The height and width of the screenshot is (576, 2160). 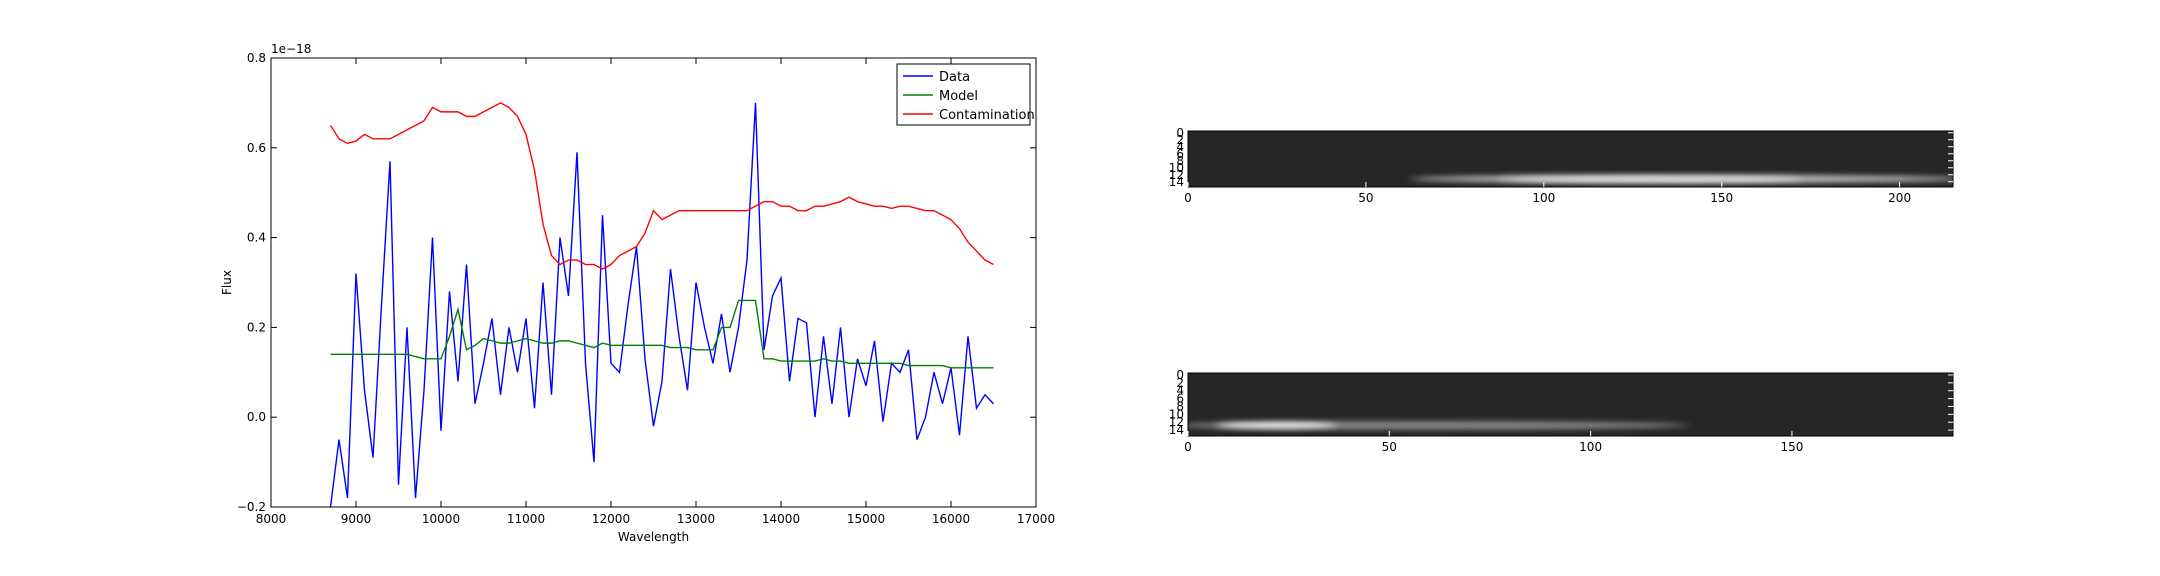 What do you see at coordinates (1036, 519) in the screenshot?
I see `x-tick-label: 17000` at bounding box center [1036, 519].